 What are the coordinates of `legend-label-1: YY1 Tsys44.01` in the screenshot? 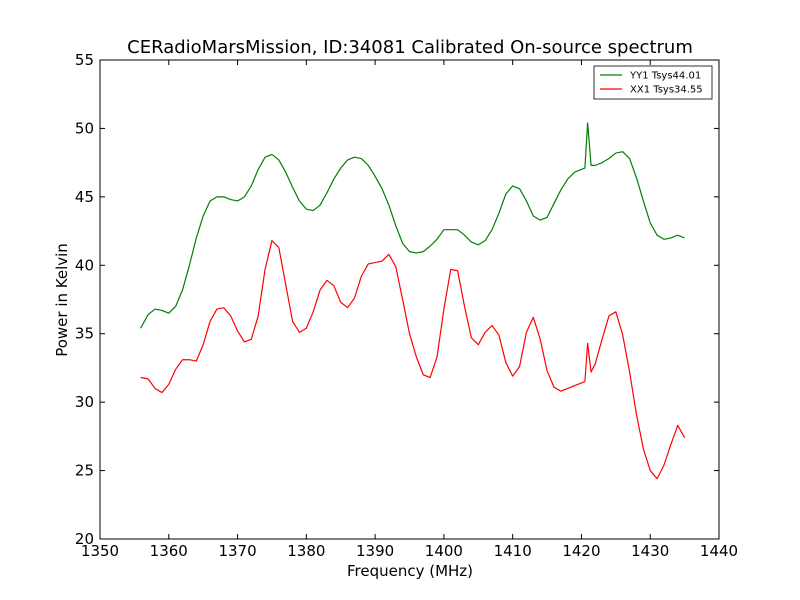 It's located at (665, 76).